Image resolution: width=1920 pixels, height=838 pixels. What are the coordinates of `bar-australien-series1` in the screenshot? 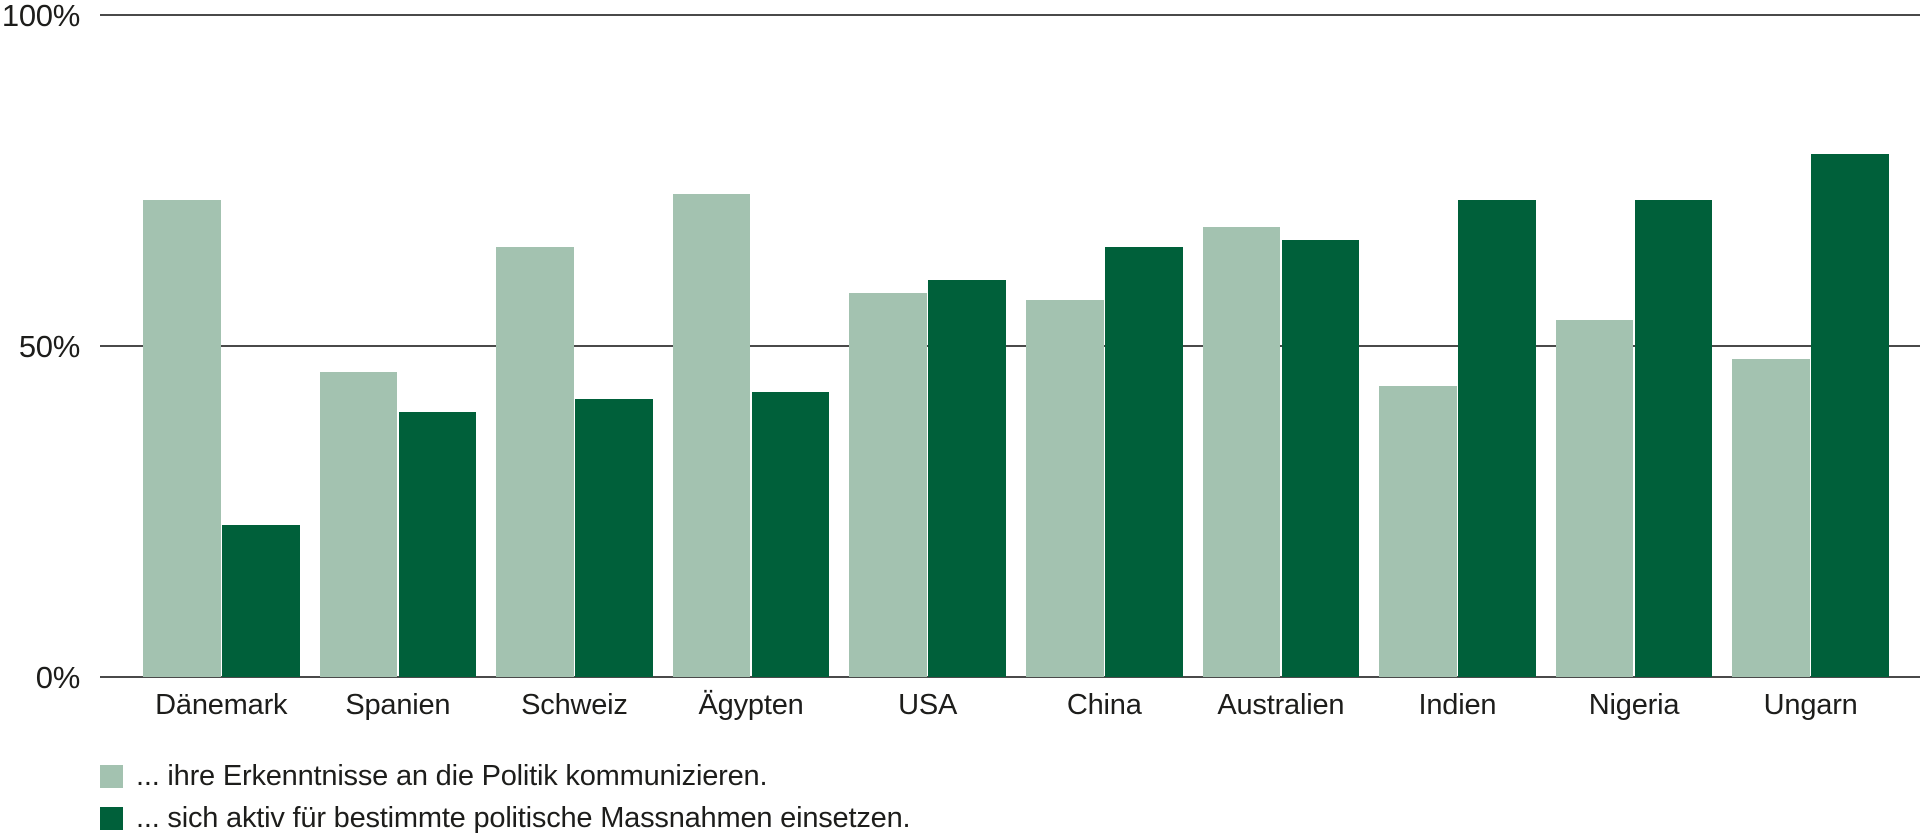 It's located at (1241, 451).